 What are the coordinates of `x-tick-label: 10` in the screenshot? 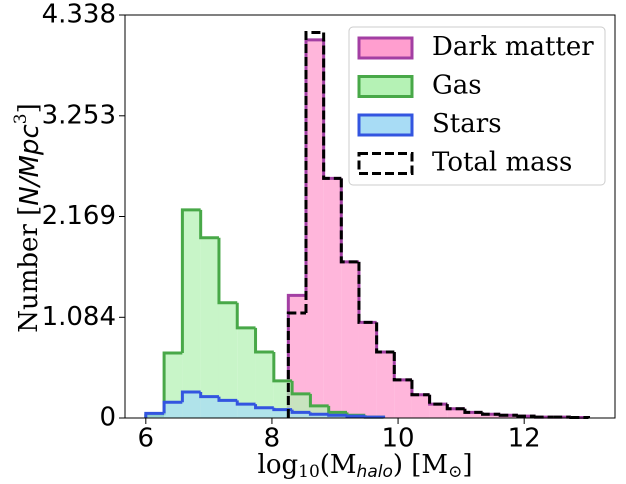 It's located at (398, 439).